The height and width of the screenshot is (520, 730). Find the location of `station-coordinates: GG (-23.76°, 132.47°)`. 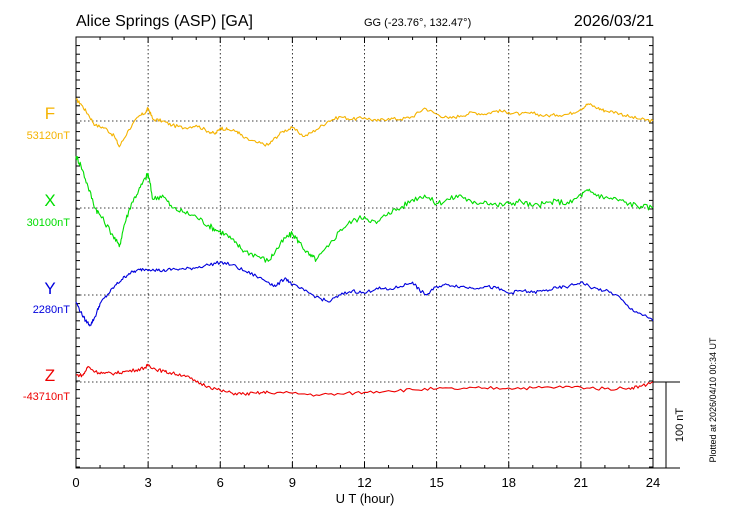

station-coordinates: GG (-23.76°, 132.47°) is located at coordinates (417, 23).